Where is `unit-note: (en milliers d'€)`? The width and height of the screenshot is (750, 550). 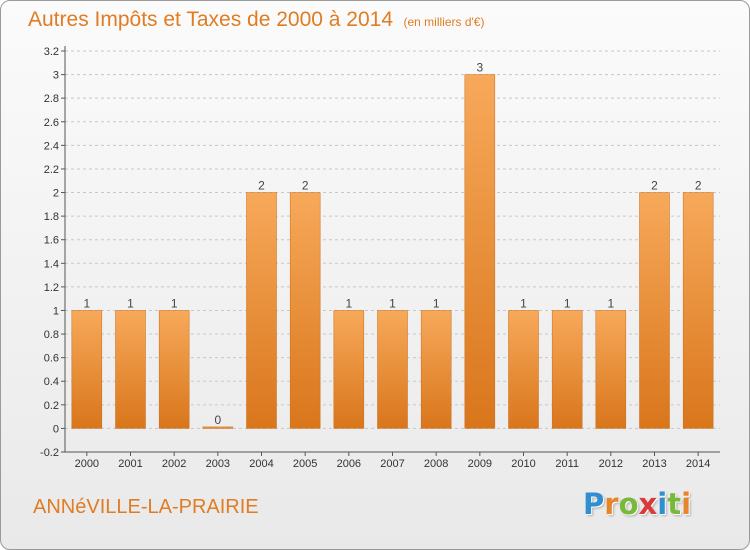
unit-note: (en milliers d'€) is located at coordinates (444, 22).